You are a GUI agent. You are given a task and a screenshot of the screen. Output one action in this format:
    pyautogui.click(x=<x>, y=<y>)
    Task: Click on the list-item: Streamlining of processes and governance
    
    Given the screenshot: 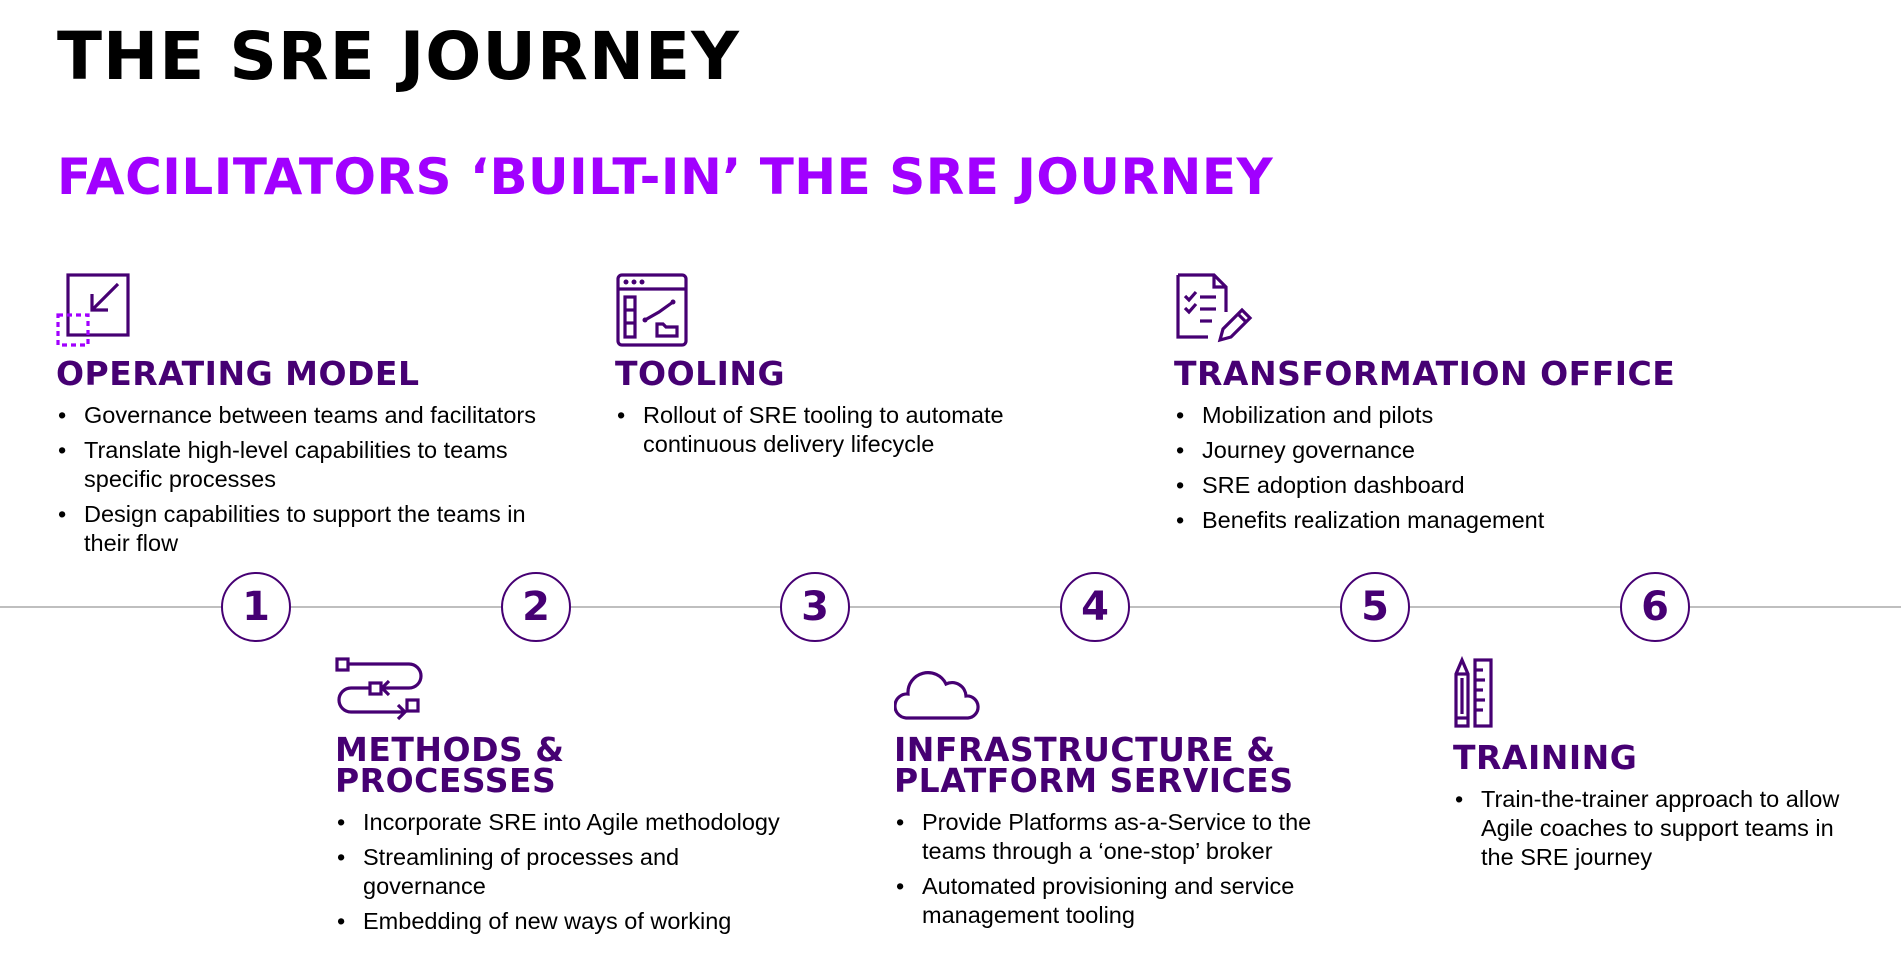 What is the action you would take?
    pyautogui.click(x=529, y=872)
    